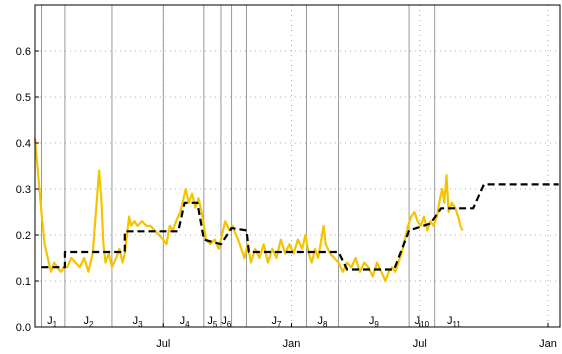 The height and width of the screenshot is (354, 562). Describe the element at coordinates (277, 322) in the screenshot. I see `segment-label-7: J7` at that location.